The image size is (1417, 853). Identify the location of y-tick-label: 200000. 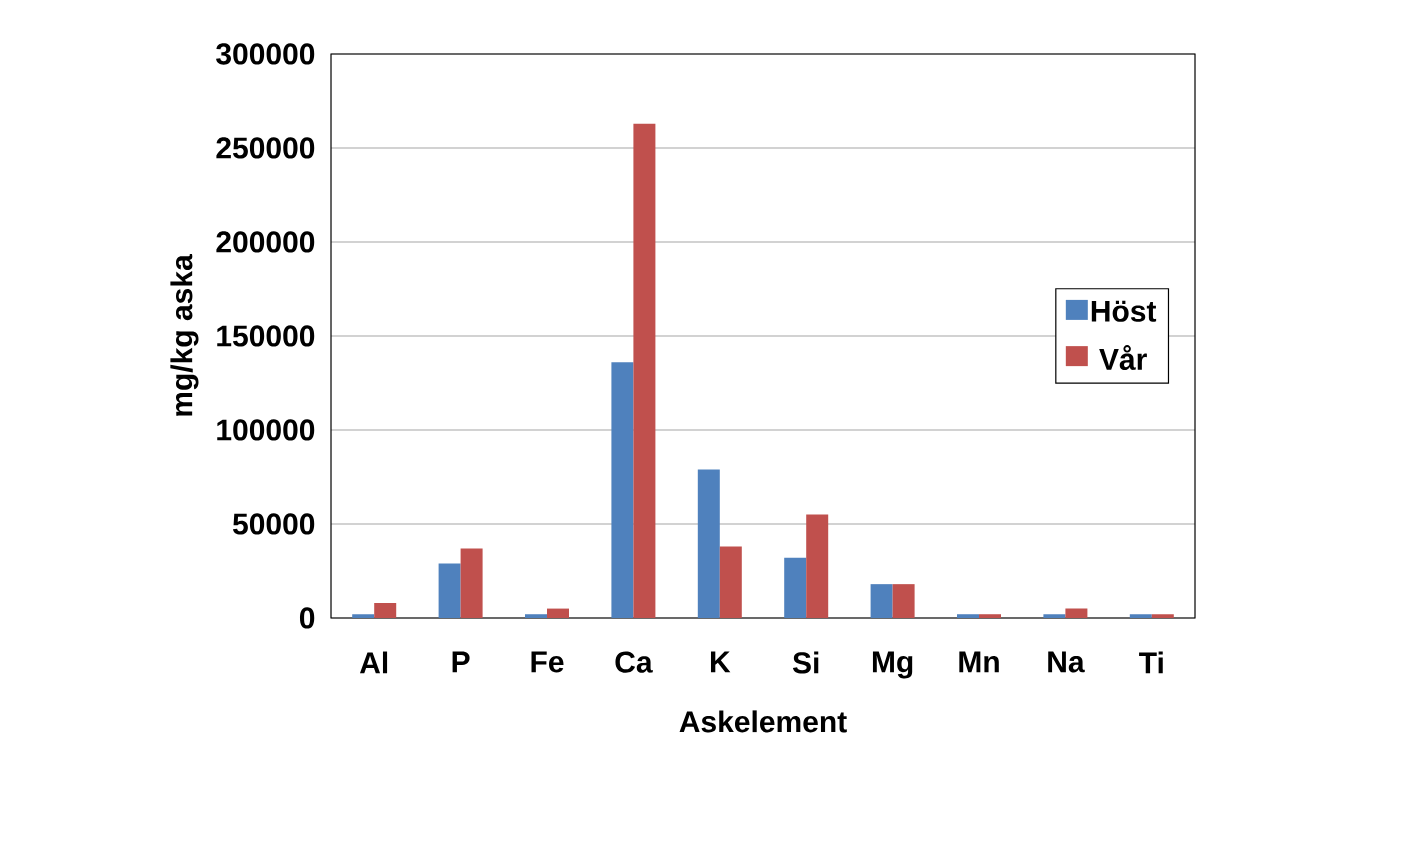
(265, 242).